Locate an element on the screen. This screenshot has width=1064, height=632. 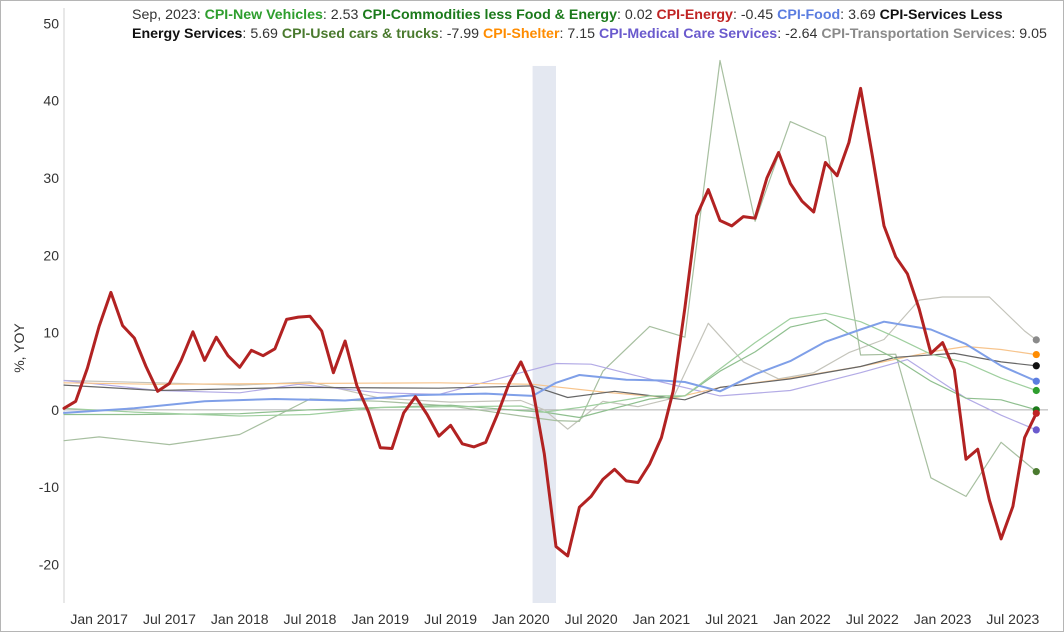
legend-entry: CPI-Commodities less Food & Energy: 0.02 is located at coordinates (507, 15).